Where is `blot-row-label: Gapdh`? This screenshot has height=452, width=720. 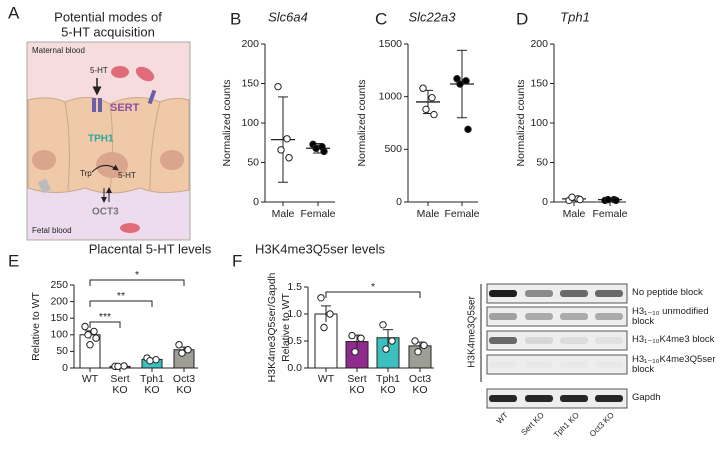 blot-row-label: Gapdh is located at coordinates (646, 398).